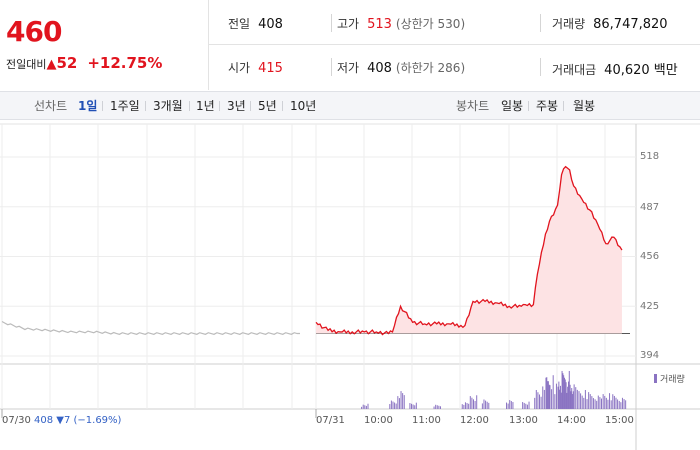 Image resolution: width=700 pixels, height=450 pixels. What do you see at coordinates (610, 24) in the screenshot?
I see `volume-stat: 거래량 86,747,820` at bounding box center [610, 24].